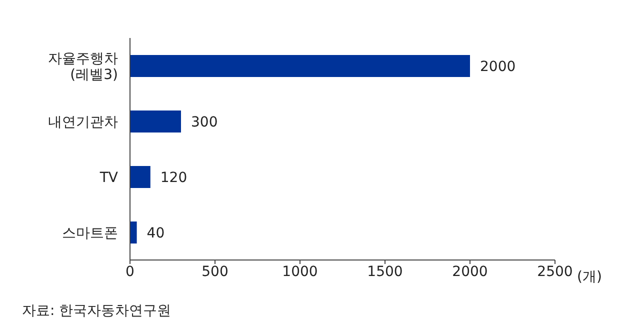  I want to click on x-axis-title: (개), so click(589, 277).